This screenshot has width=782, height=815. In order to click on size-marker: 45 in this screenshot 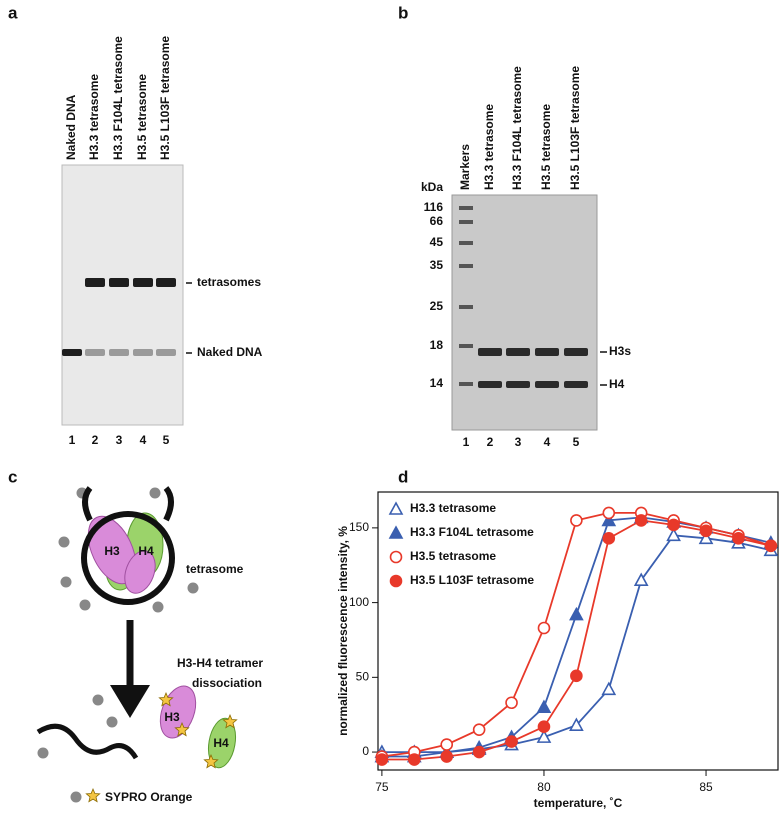, I will do `click(437, 242)`.